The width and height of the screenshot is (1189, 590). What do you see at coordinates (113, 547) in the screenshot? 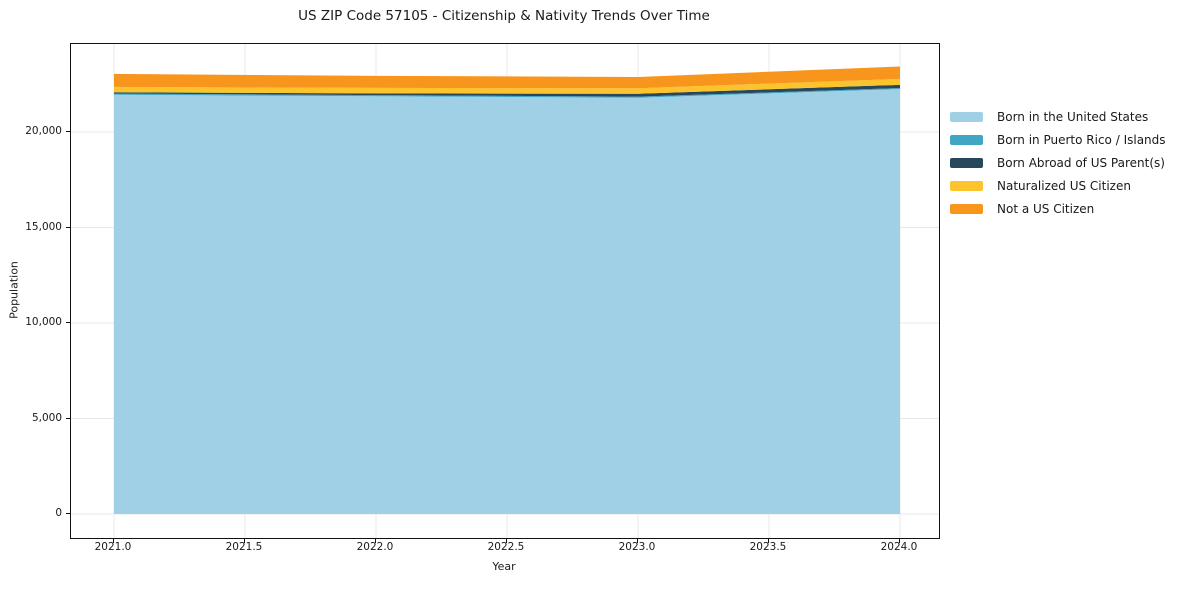
I see `x-tick-label: 2021.0` at bounding box center [113, 547].